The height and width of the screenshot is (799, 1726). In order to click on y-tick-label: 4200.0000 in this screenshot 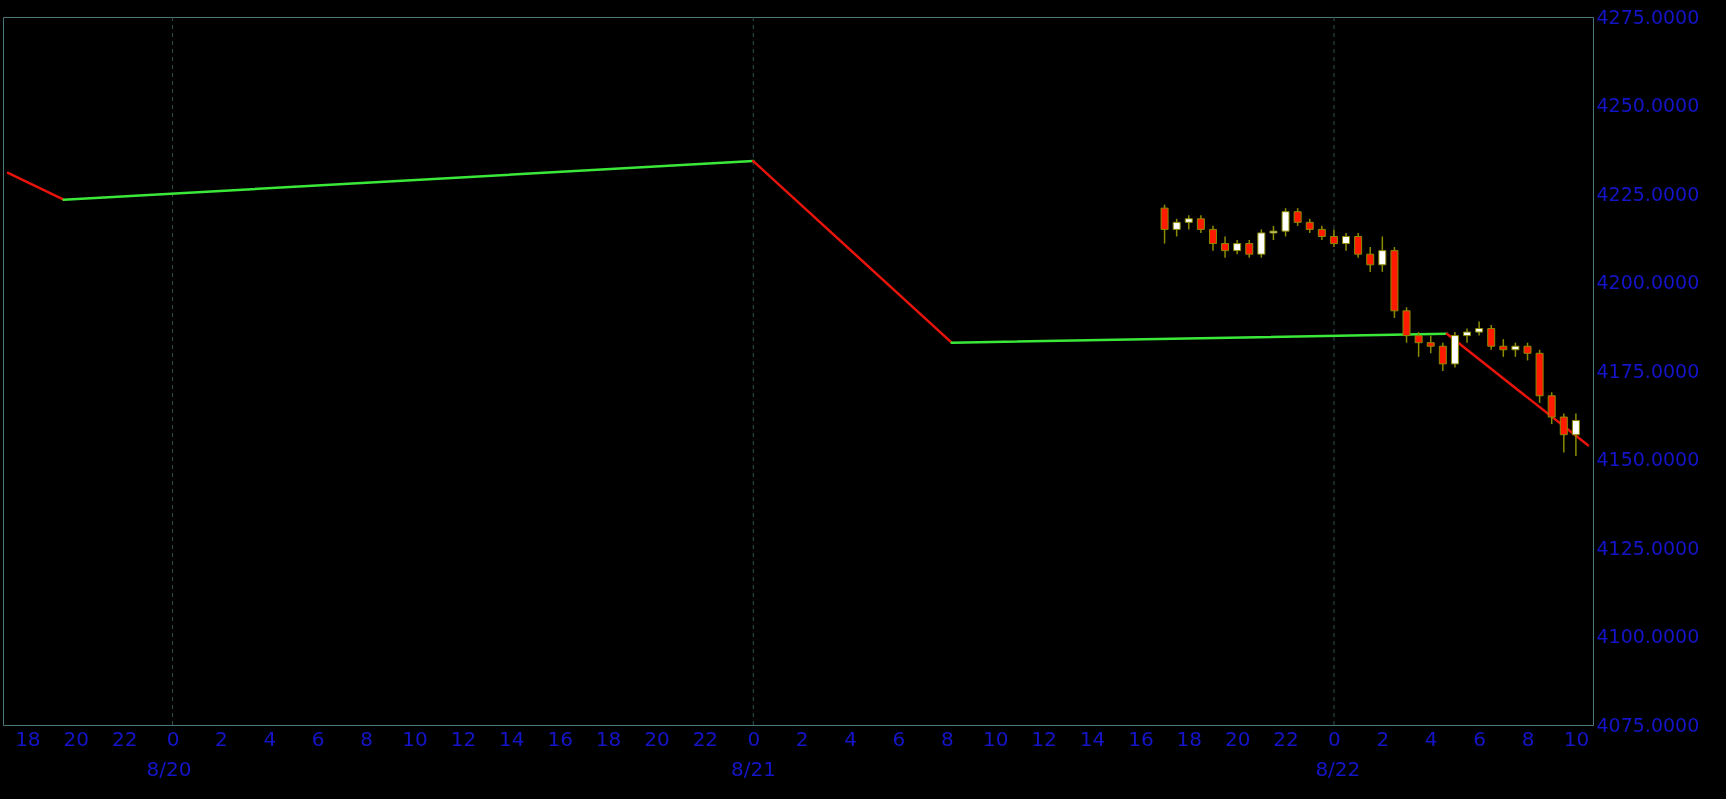, I will do `click(1648, 282)`.